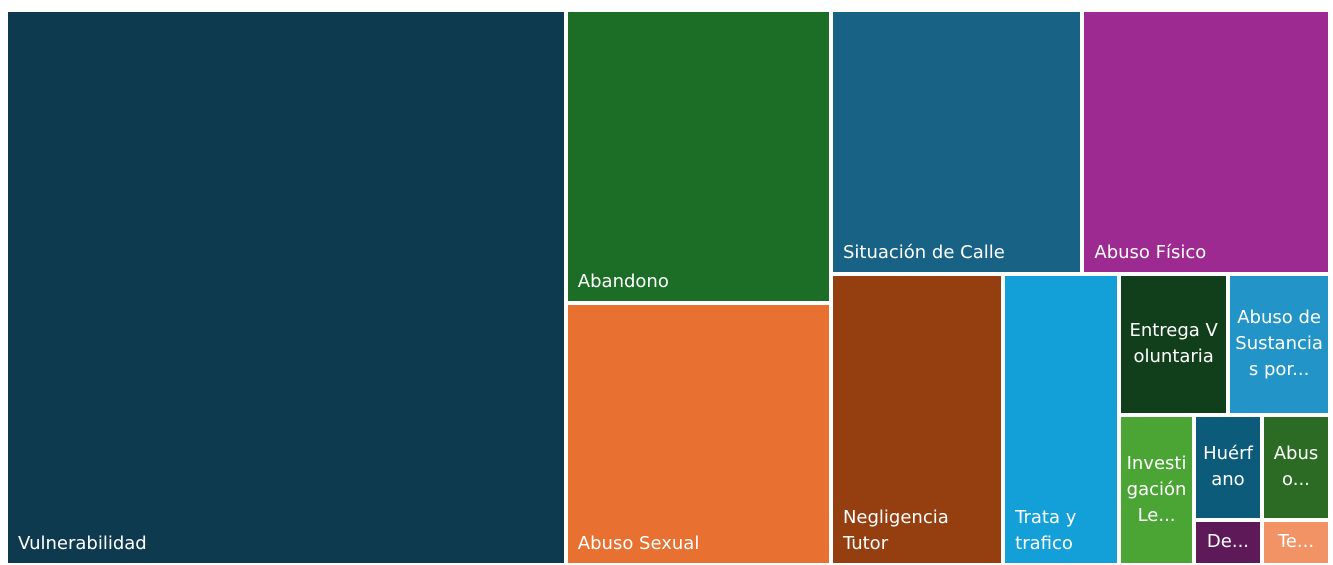 This screenshot has width=1333, height=565. I want to click on cell-label: Abandono, so click(623, 281).